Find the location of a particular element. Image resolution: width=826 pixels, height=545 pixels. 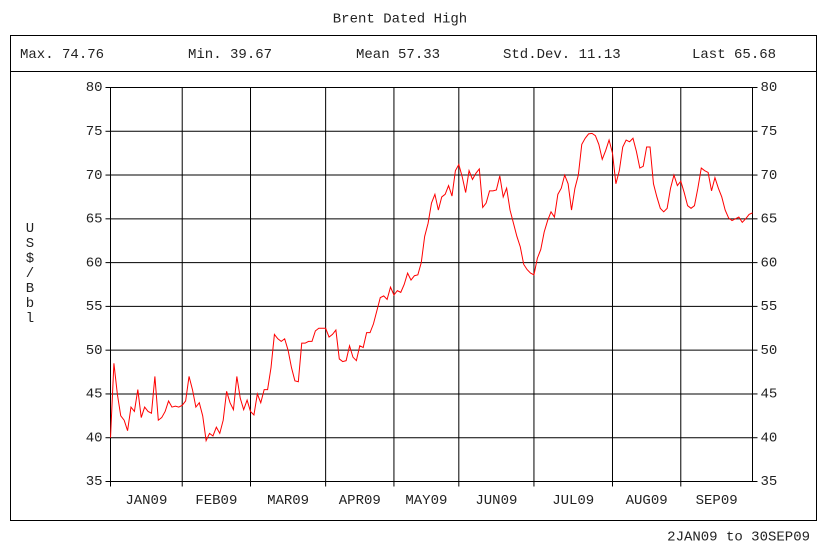

y-tick-label: 70 is located at coordinates (94, 176).